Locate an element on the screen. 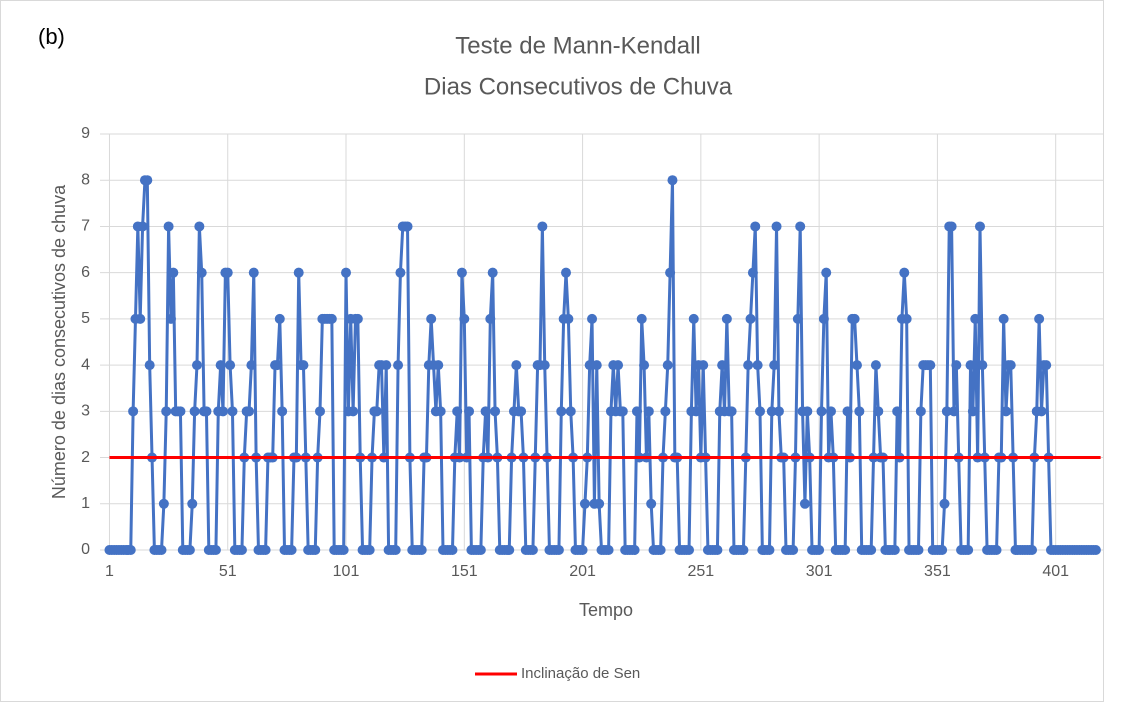 The height and width of the screenshot is (702, 1136). y-tick-label: 1 is located at coordinates (85, 503).